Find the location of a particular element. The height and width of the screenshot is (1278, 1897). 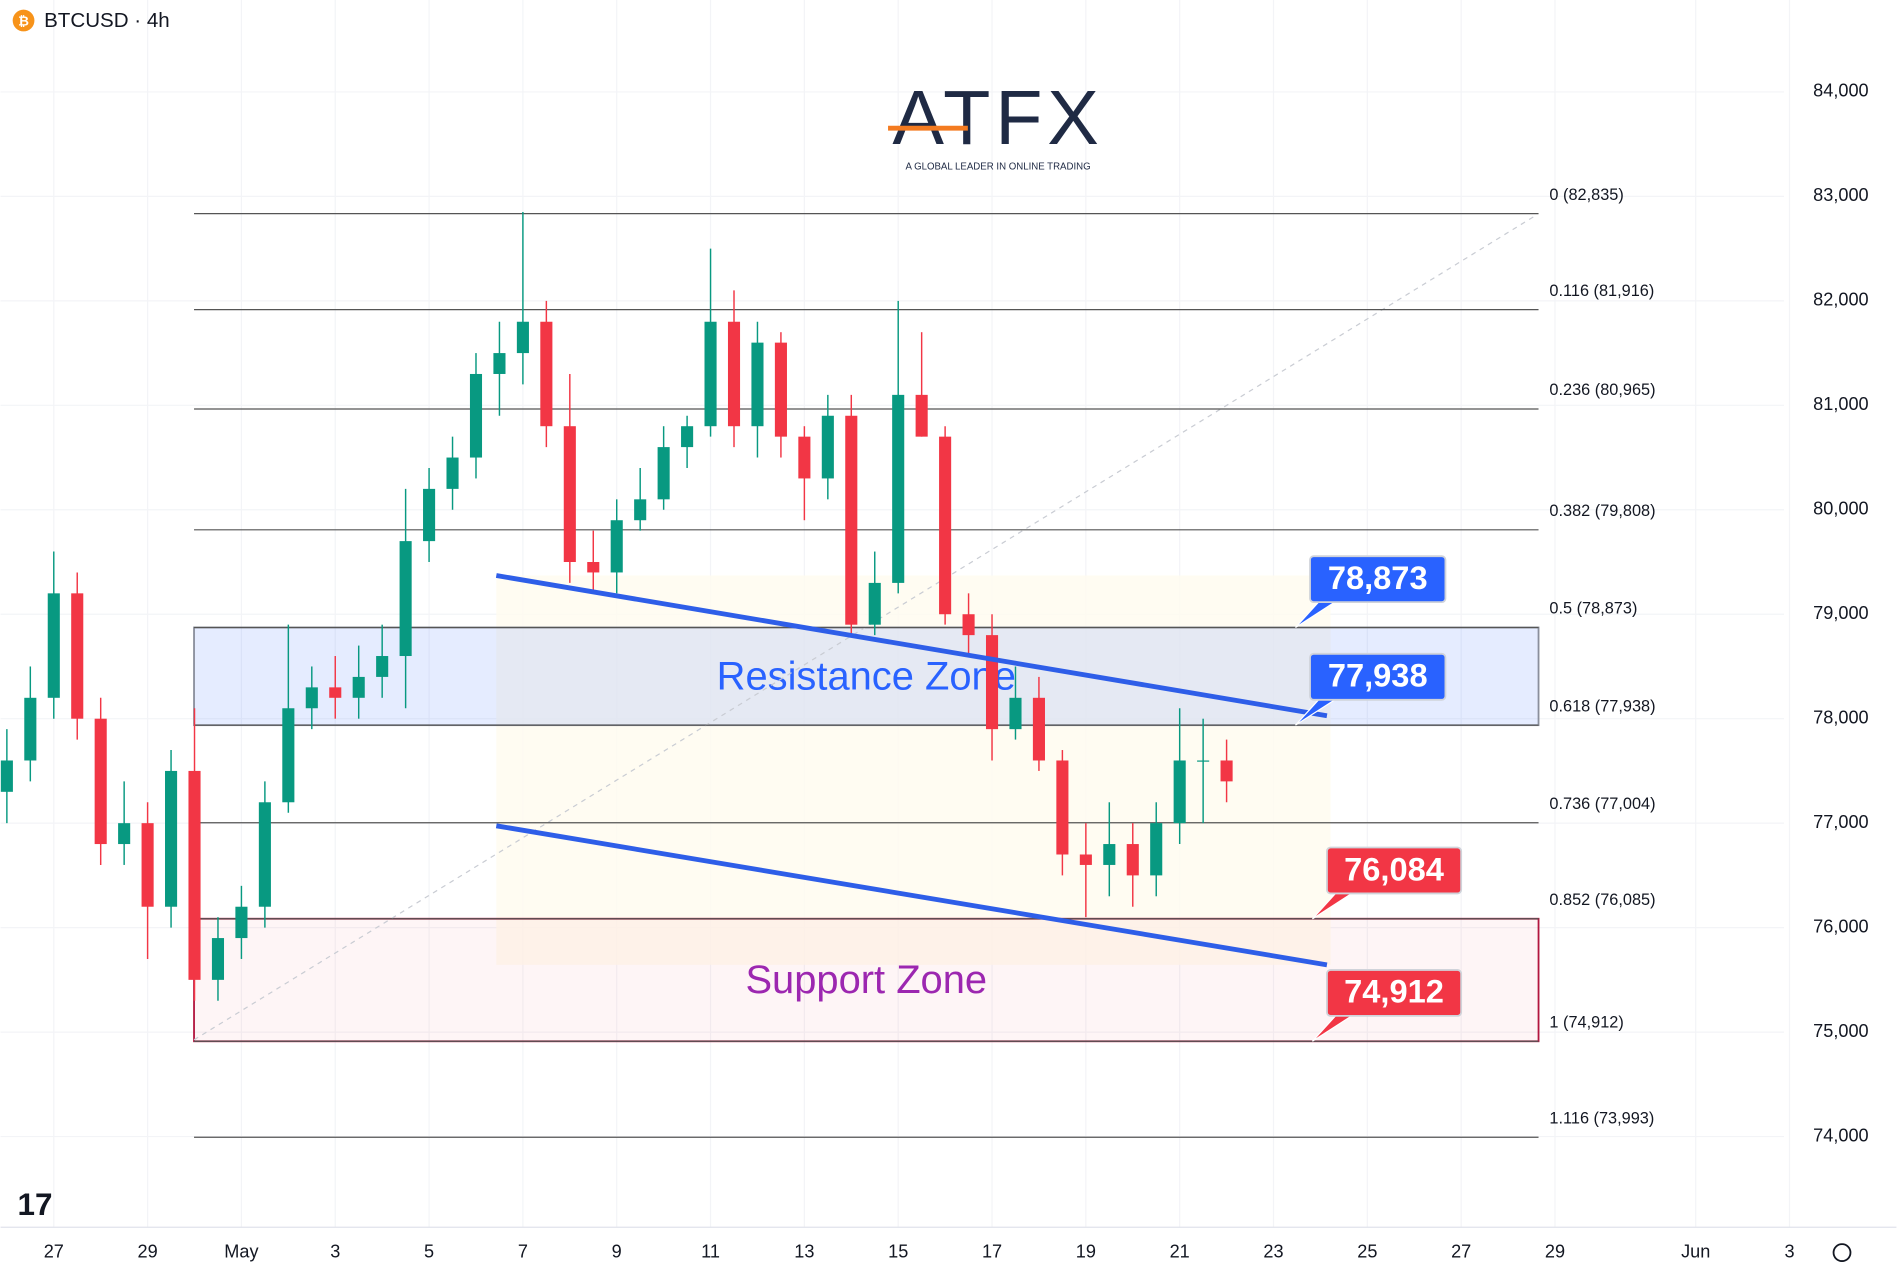

fib-label: 0.852 (76,085) is located at coordinates (1602, 900).